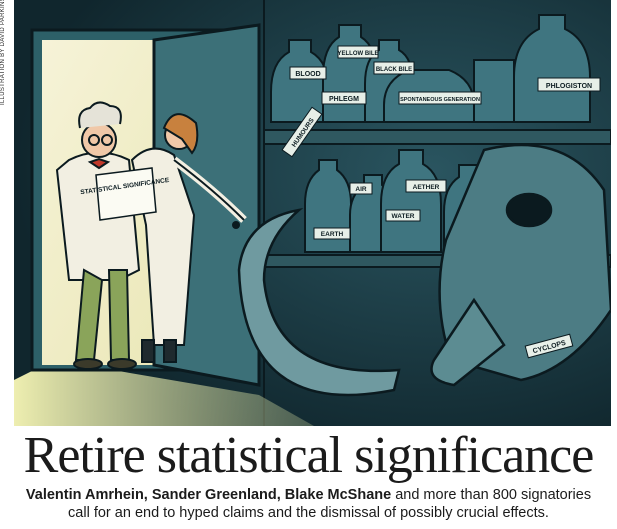 The image size is (617, 529). Describe the element at coordinates (491, 495) in the screenshot. I see `standfirst-line-1-rest: and more than 800 signatories` at that location.